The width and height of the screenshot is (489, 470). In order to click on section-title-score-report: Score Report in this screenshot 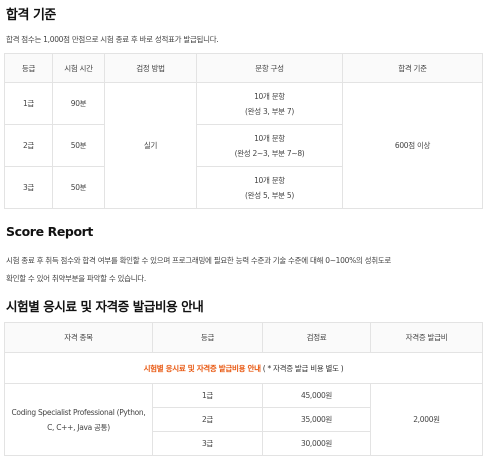, I will do `click(49, 231)`.